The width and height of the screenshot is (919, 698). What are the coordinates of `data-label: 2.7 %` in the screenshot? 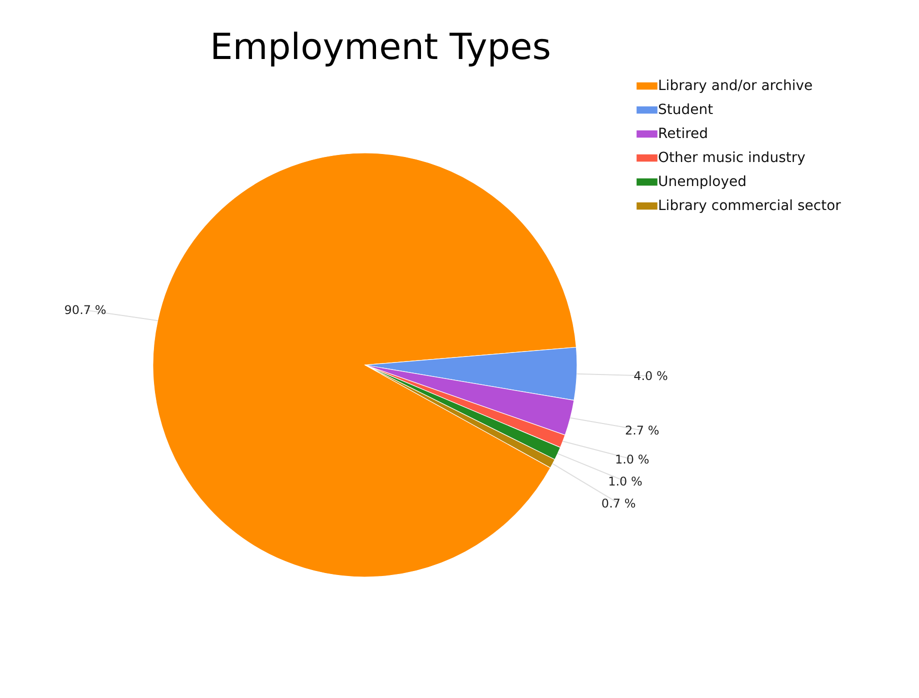 It's located at (642, 430).